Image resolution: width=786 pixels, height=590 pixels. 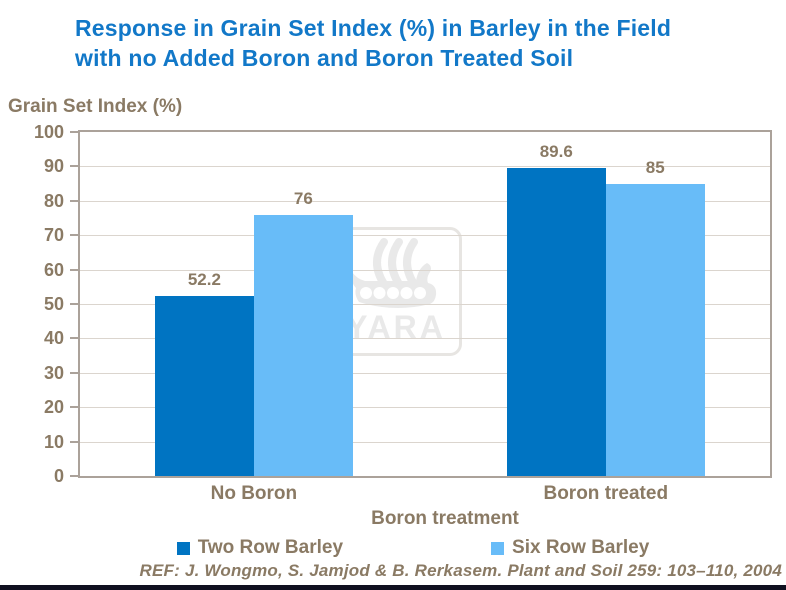 What do you see at coordinates (270, 547) in the screenshot?
I see `legend-label: Two Row Barley` at bounding box center [270, 547].